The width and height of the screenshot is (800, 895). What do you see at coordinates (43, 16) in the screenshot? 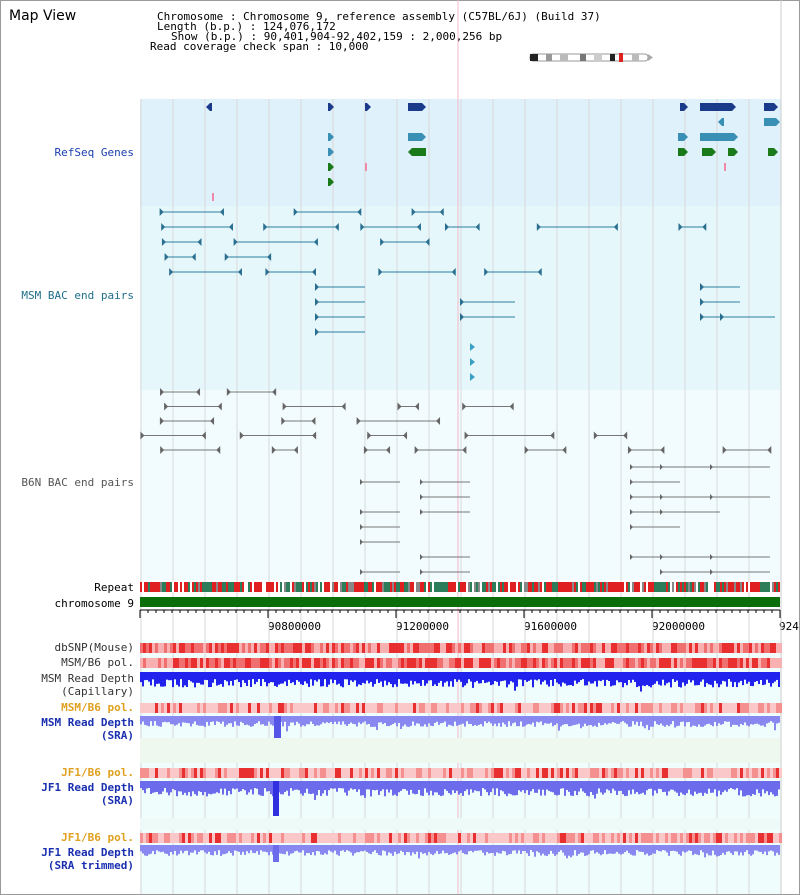
I see `map-view-title: Map View` at bounding box center [43, 16].